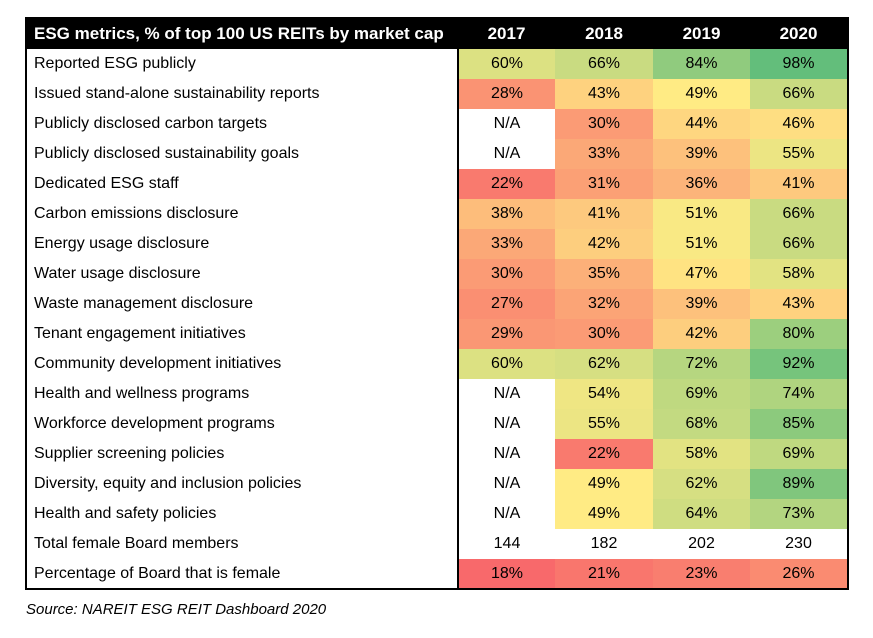 The height and width of the screenshot is (638, 873). I want to click on value-cell: 26%, so click(799, 574).